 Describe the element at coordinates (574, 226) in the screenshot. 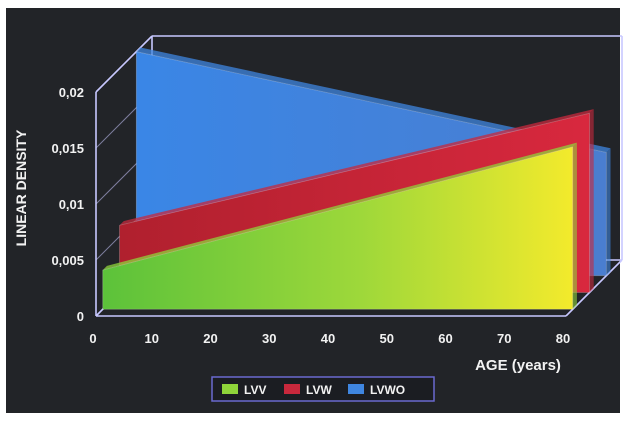

I see `series-side-lvv` at that location.